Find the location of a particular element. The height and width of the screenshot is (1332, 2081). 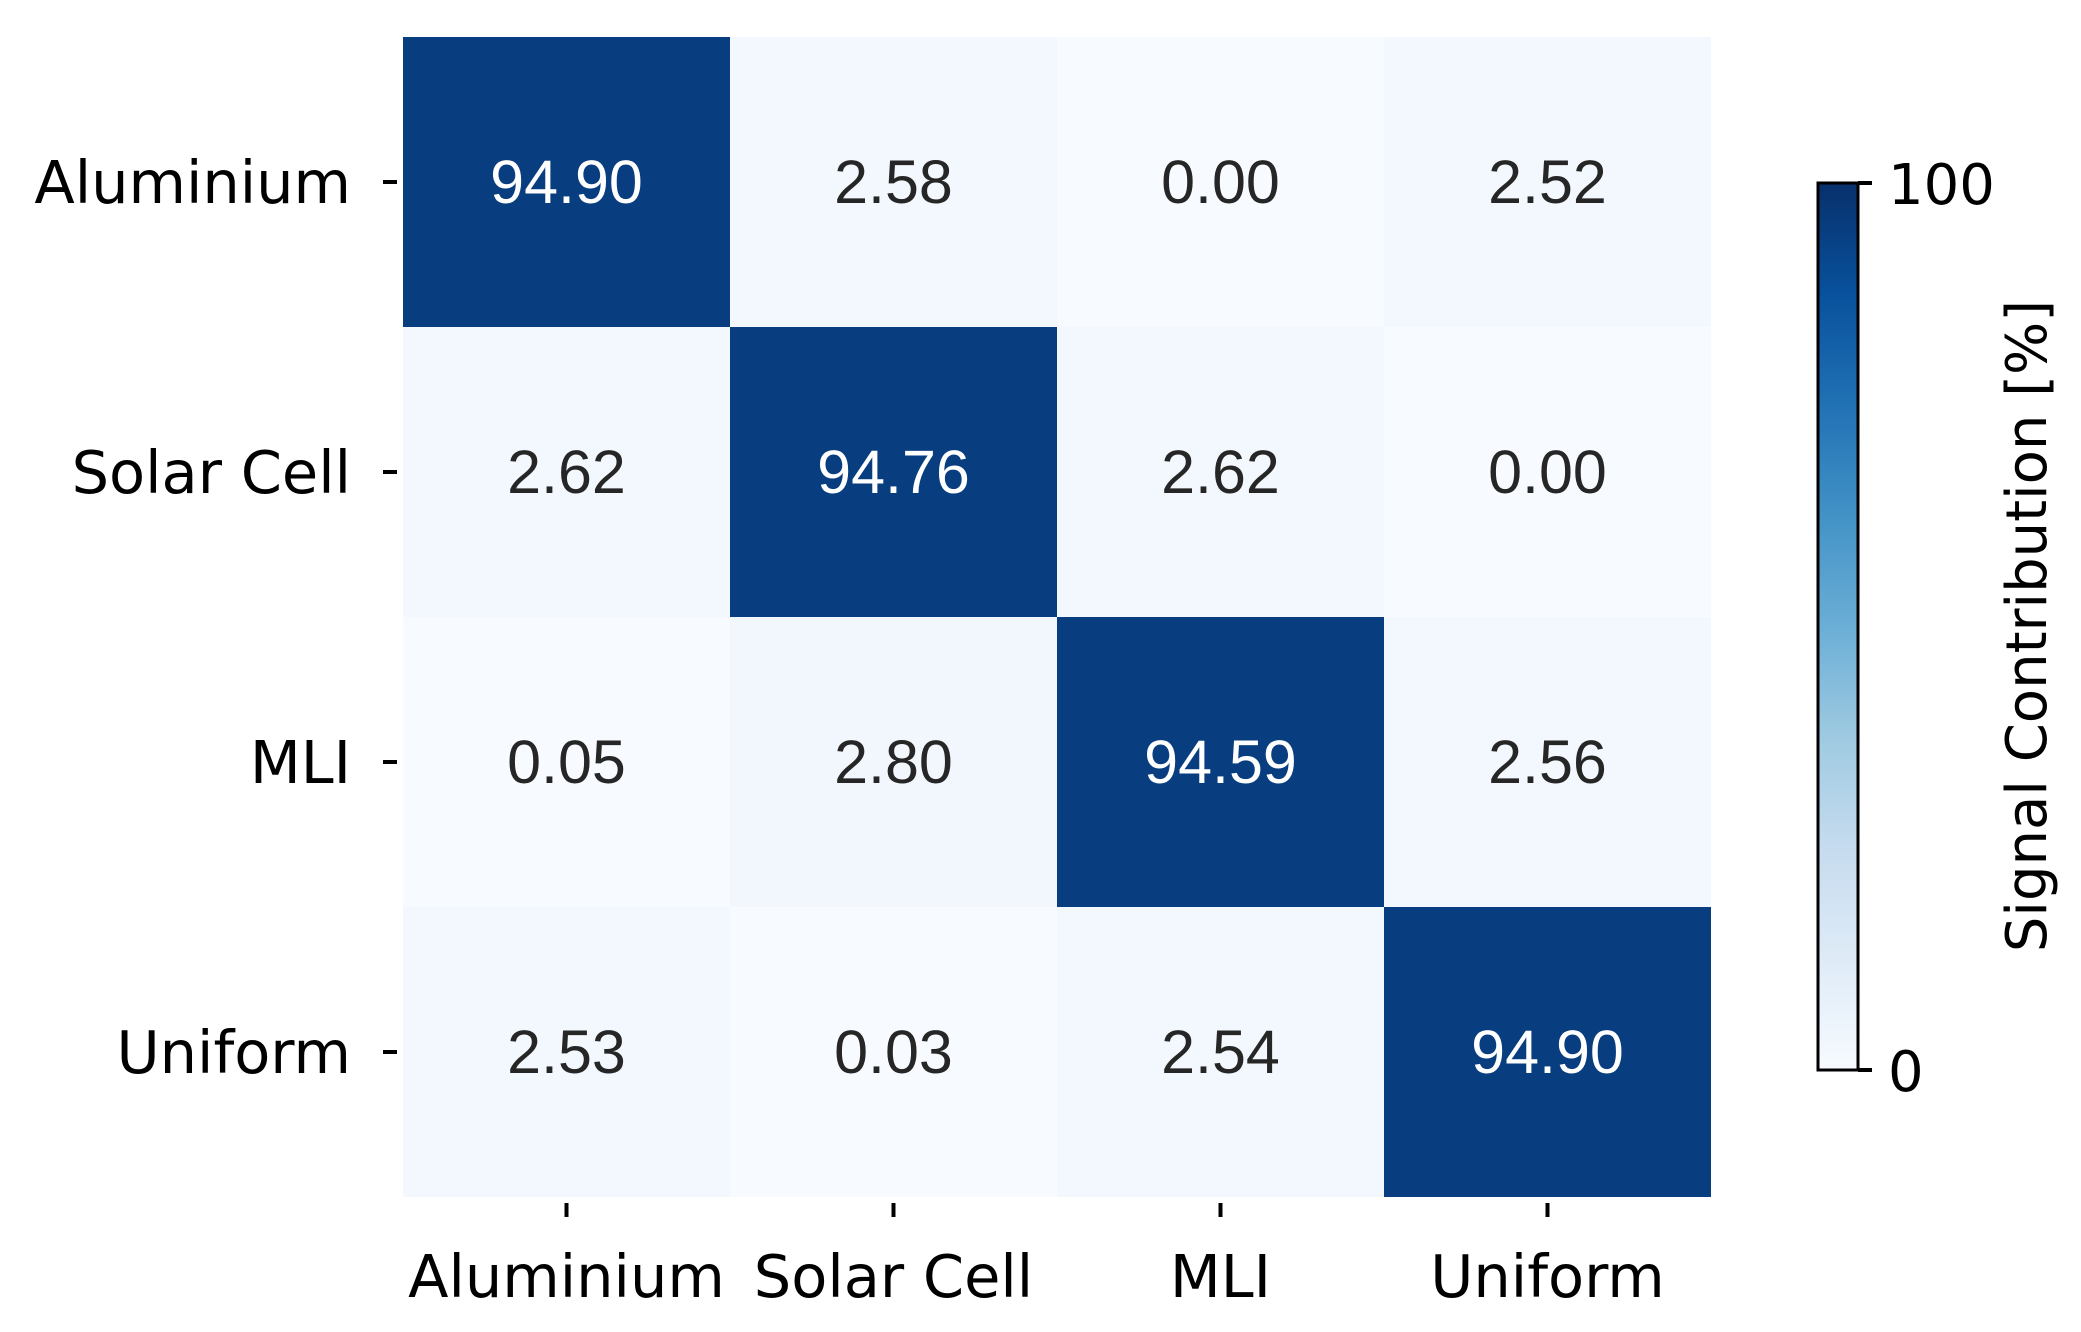

x-axis: Aluminium Solar Cell MLI Uniform is located at coordinates (1036, 1257).